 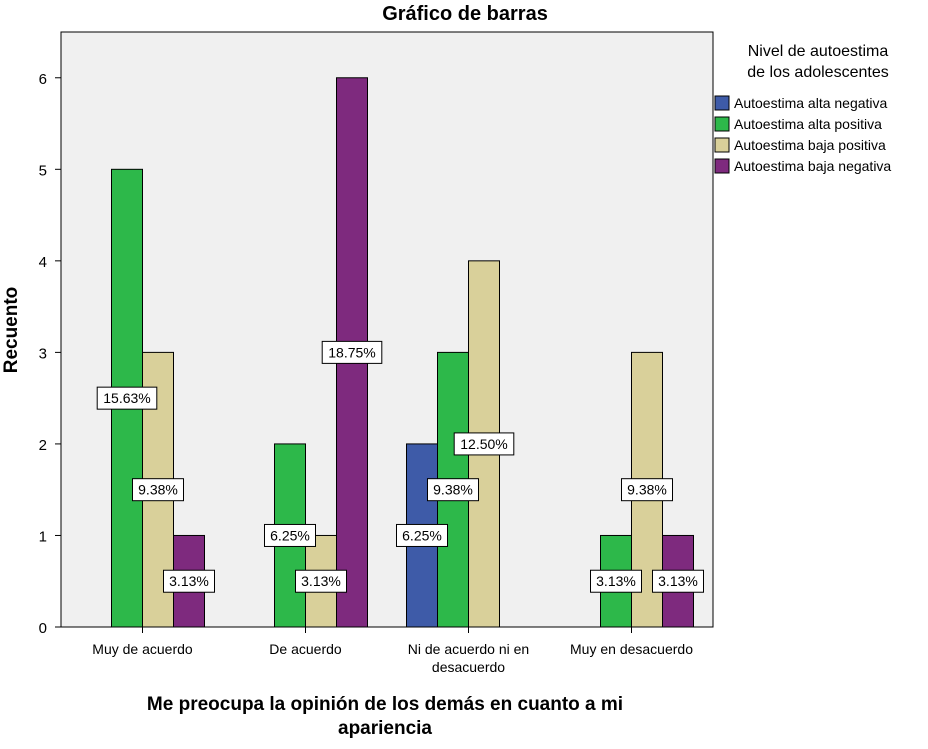 I want to click on y-tick-label: 3, so click(x=43, y=353).